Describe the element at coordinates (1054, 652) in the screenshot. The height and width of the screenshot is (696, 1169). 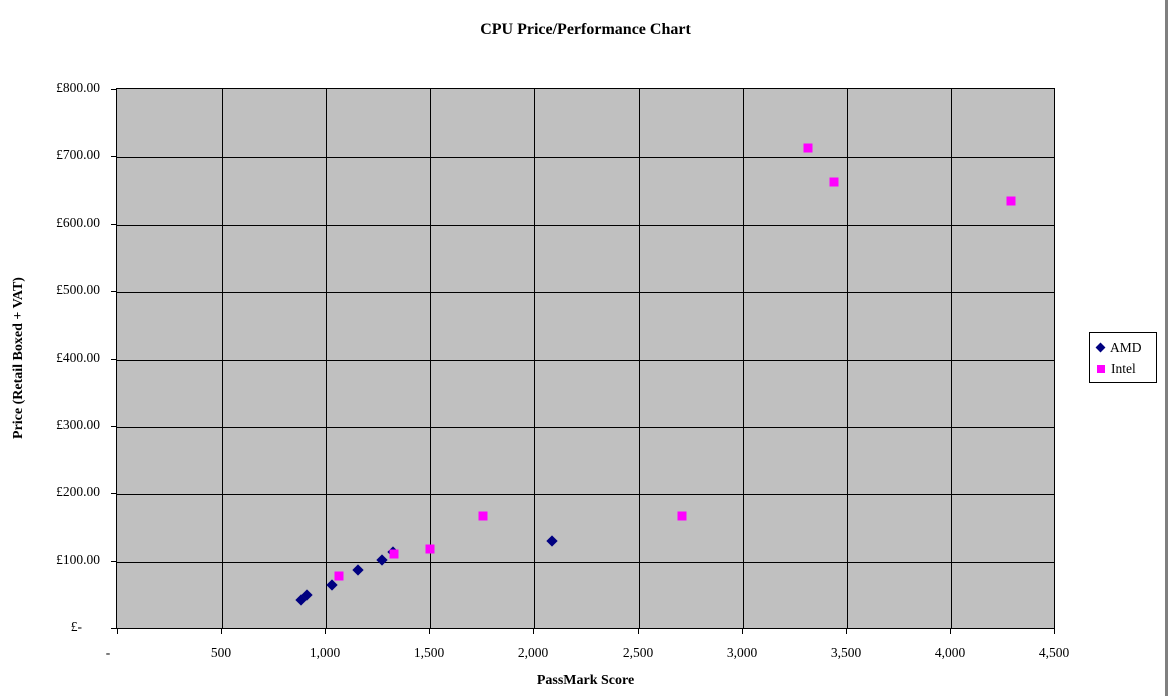
I see `x-tick-label: 4,500` at that location.